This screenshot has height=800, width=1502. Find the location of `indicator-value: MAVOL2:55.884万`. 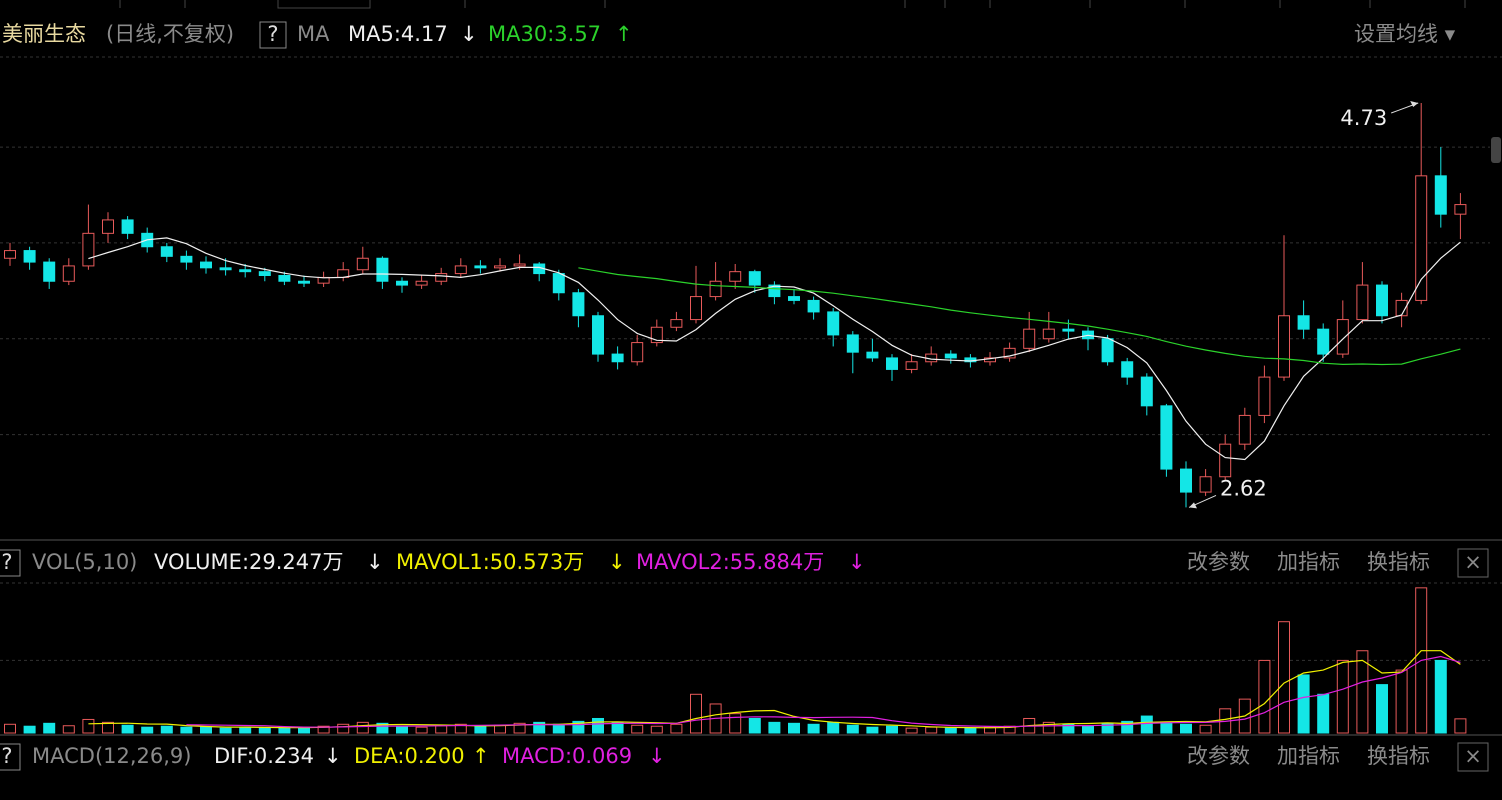

indicator-value: MAVOL2:55.884万 is located at coordinates (730, 562).